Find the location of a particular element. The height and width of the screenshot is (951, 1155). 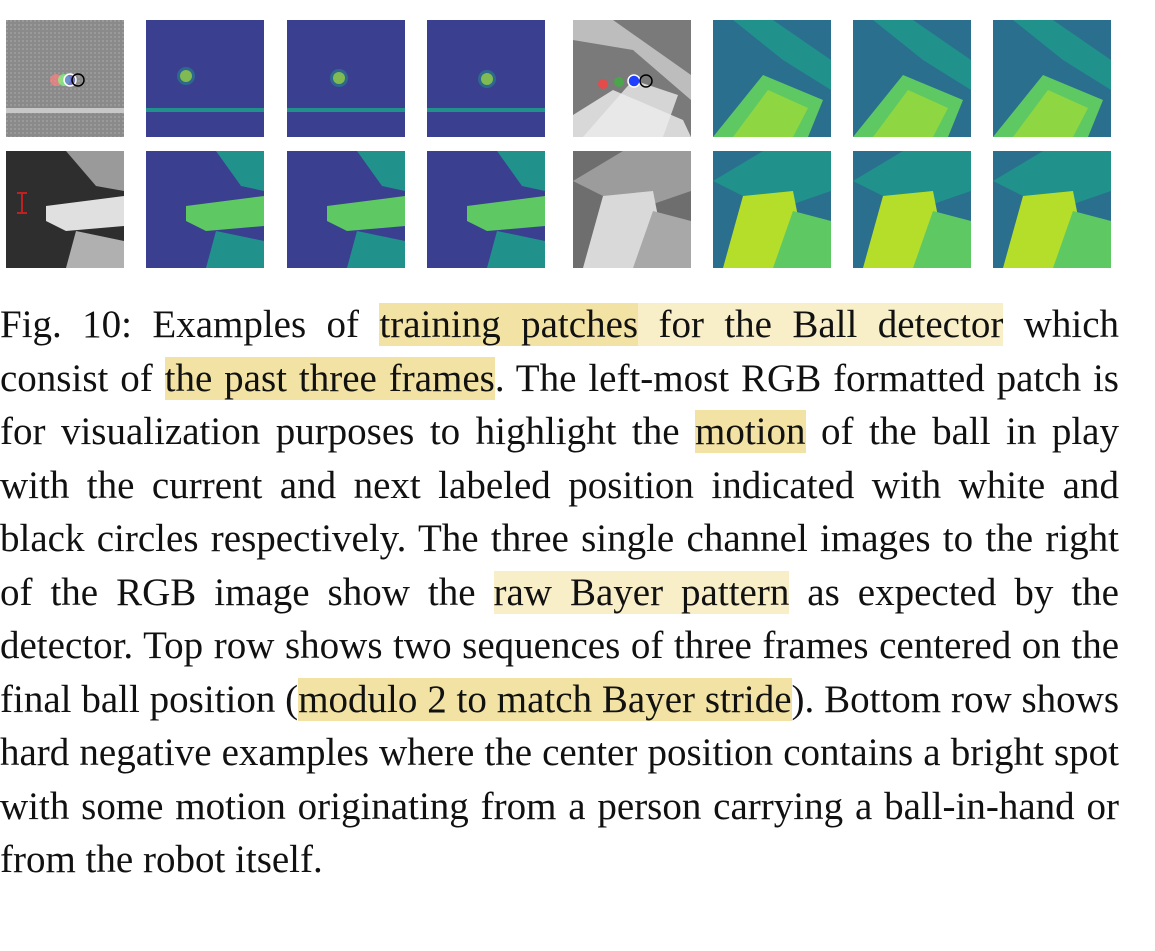

highlight-ball-detector: for the Ball detector is located at coordinates (821, 324).